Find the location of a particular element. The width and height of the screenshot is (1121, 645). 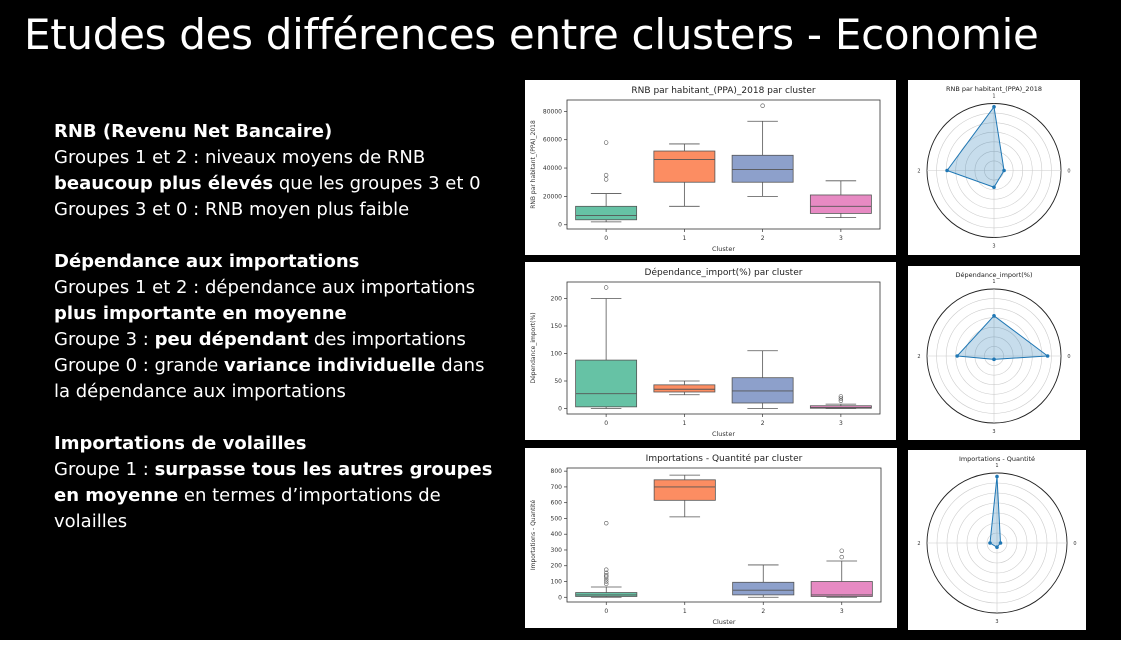

section-line: volailles is located at coordinates (269, 522).